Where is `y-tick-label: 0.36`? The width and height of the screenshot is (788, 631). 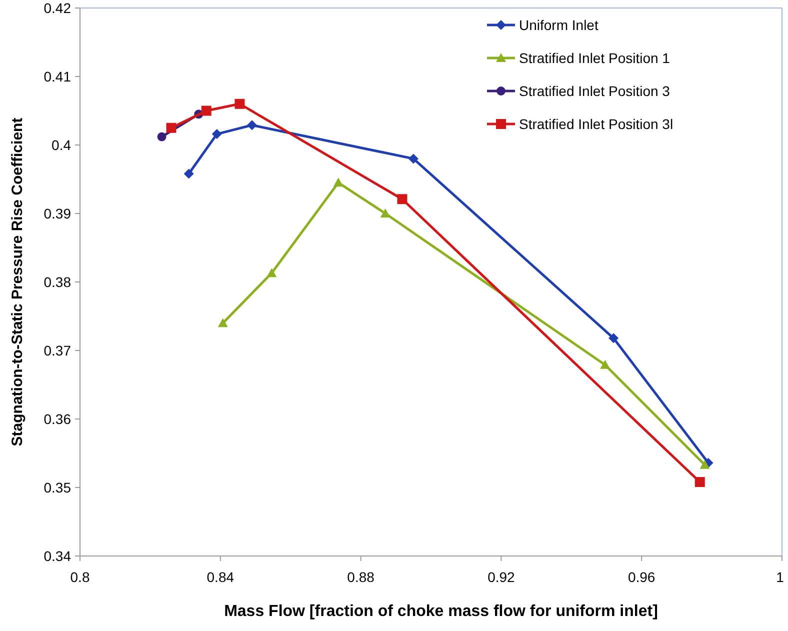 y-tick-label: 0.36 is located at coordinates (58, 418).